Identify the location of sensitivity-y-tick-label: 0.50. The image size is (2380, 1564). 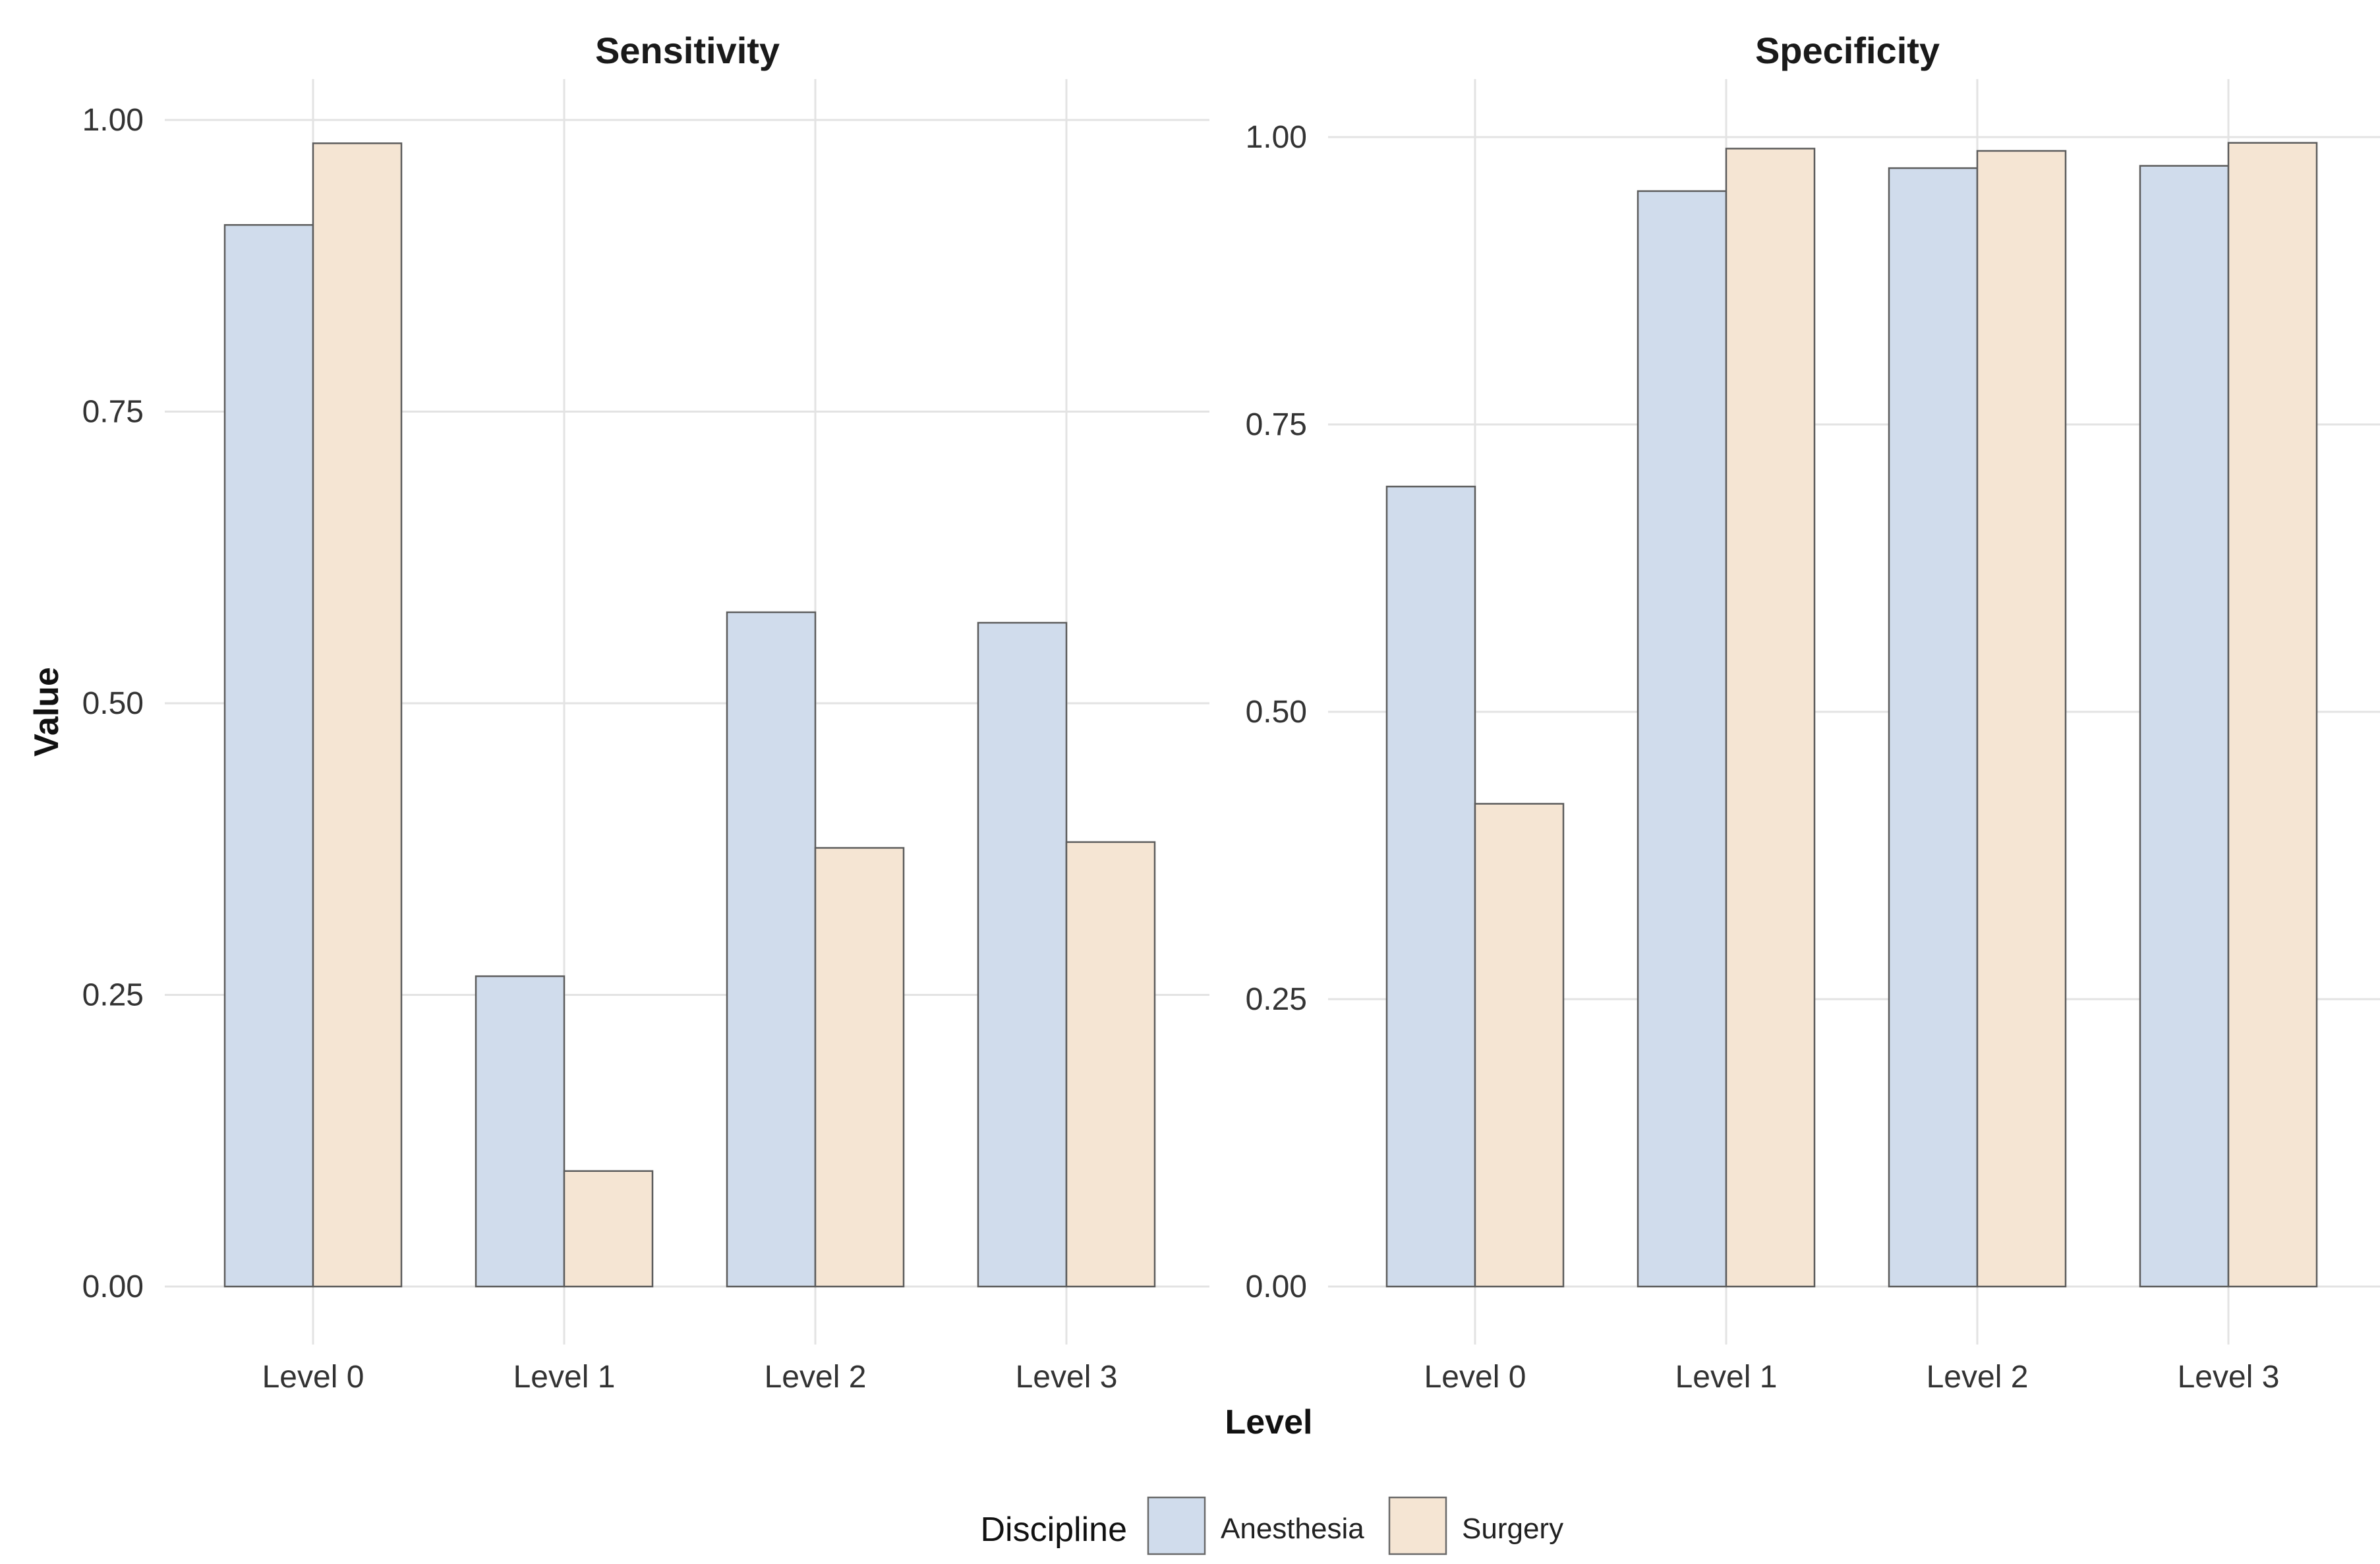
(113, 704).